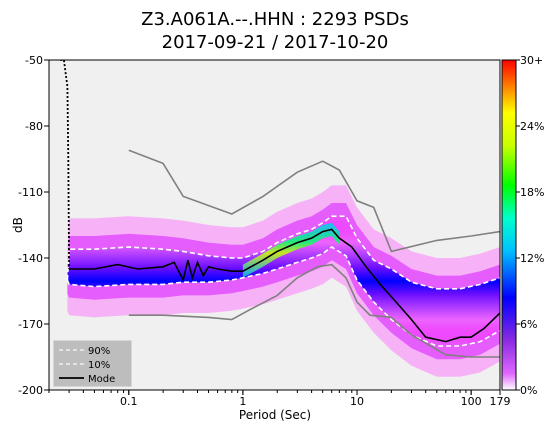 The height and width of the screenshot is (429, 550). I want to click on legend-10-label: 10%, so click(99, 365).